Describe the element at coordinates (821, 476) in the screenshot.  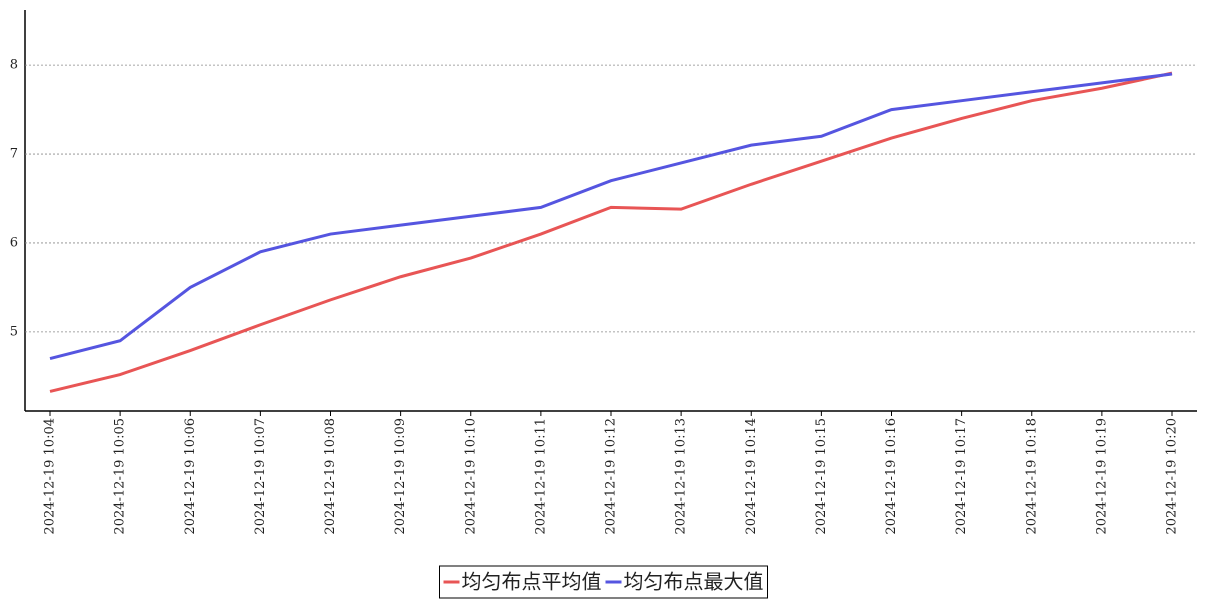
I see `x-tick-label: 2024-12-19 10:15` at that location.